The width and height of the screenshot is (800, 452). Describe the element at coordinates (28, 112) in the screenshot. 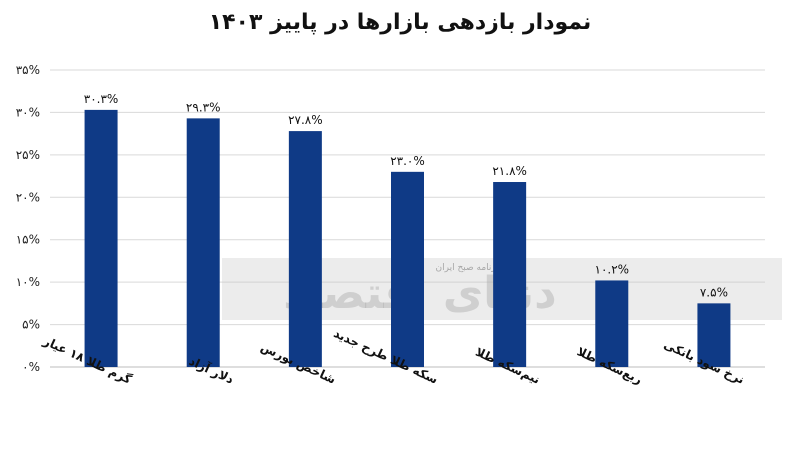

I see `y-tick-label: ۳۰%` at that location.